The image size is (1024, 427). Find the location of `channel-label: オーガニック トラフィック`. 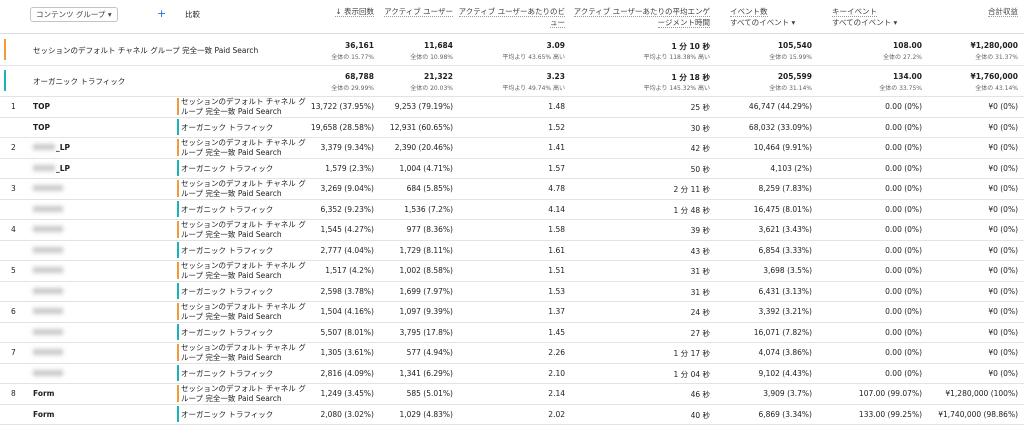

channel-label: オーガニック トラフィック is located at coordinates (227, 291).